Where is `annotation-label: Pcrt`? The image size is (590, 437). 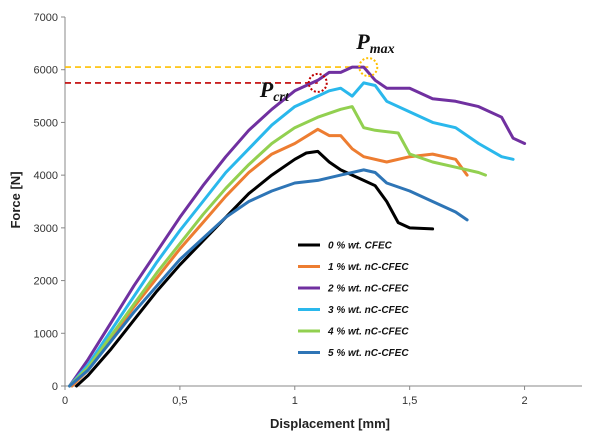
annotation-label: Pcrt is located at coordinates (274, 91).